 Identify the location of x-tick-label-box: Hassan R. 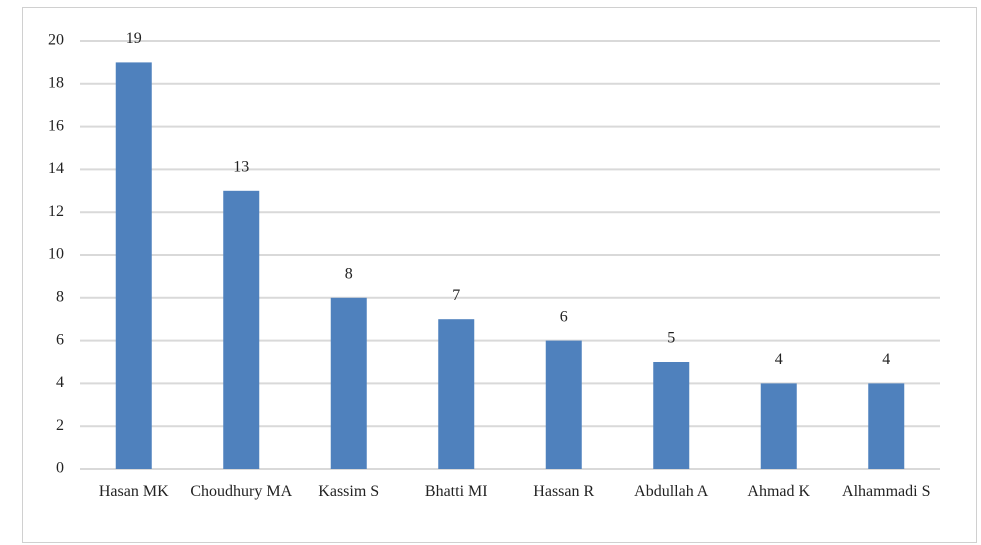
(564, 491).